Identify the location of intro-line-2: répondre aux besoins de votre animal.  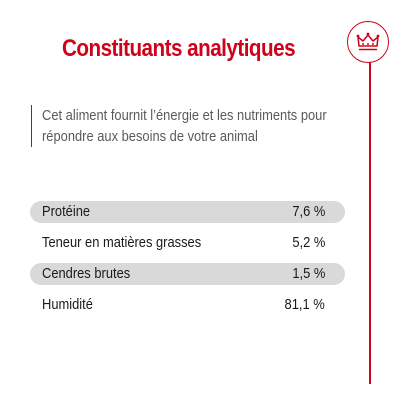
(150, 136).